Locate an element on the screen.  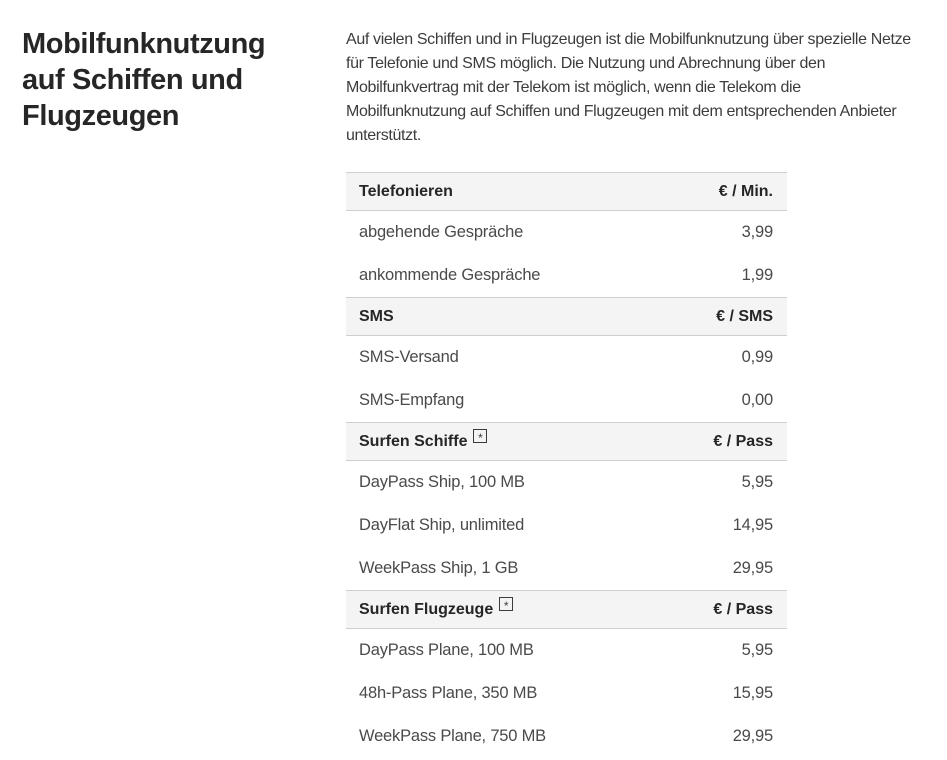
row-label: abgehende Gespräche is located at coordinates (441, 232).